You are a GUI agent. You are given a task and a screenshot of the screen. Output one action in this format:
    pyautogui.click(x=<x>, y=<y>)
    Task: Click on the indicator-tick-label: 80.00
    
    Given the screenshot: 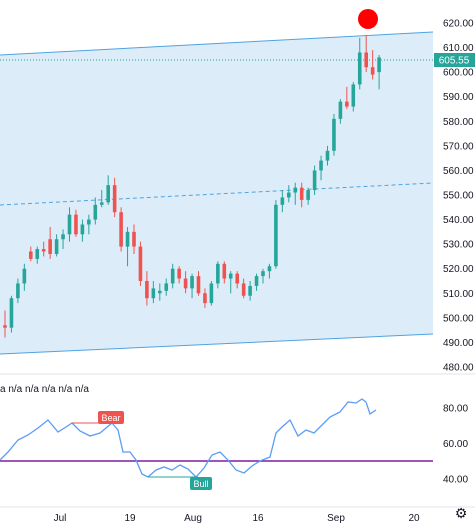 What is the action you would take?
    pyautogui.click(x=455, y=409)
    